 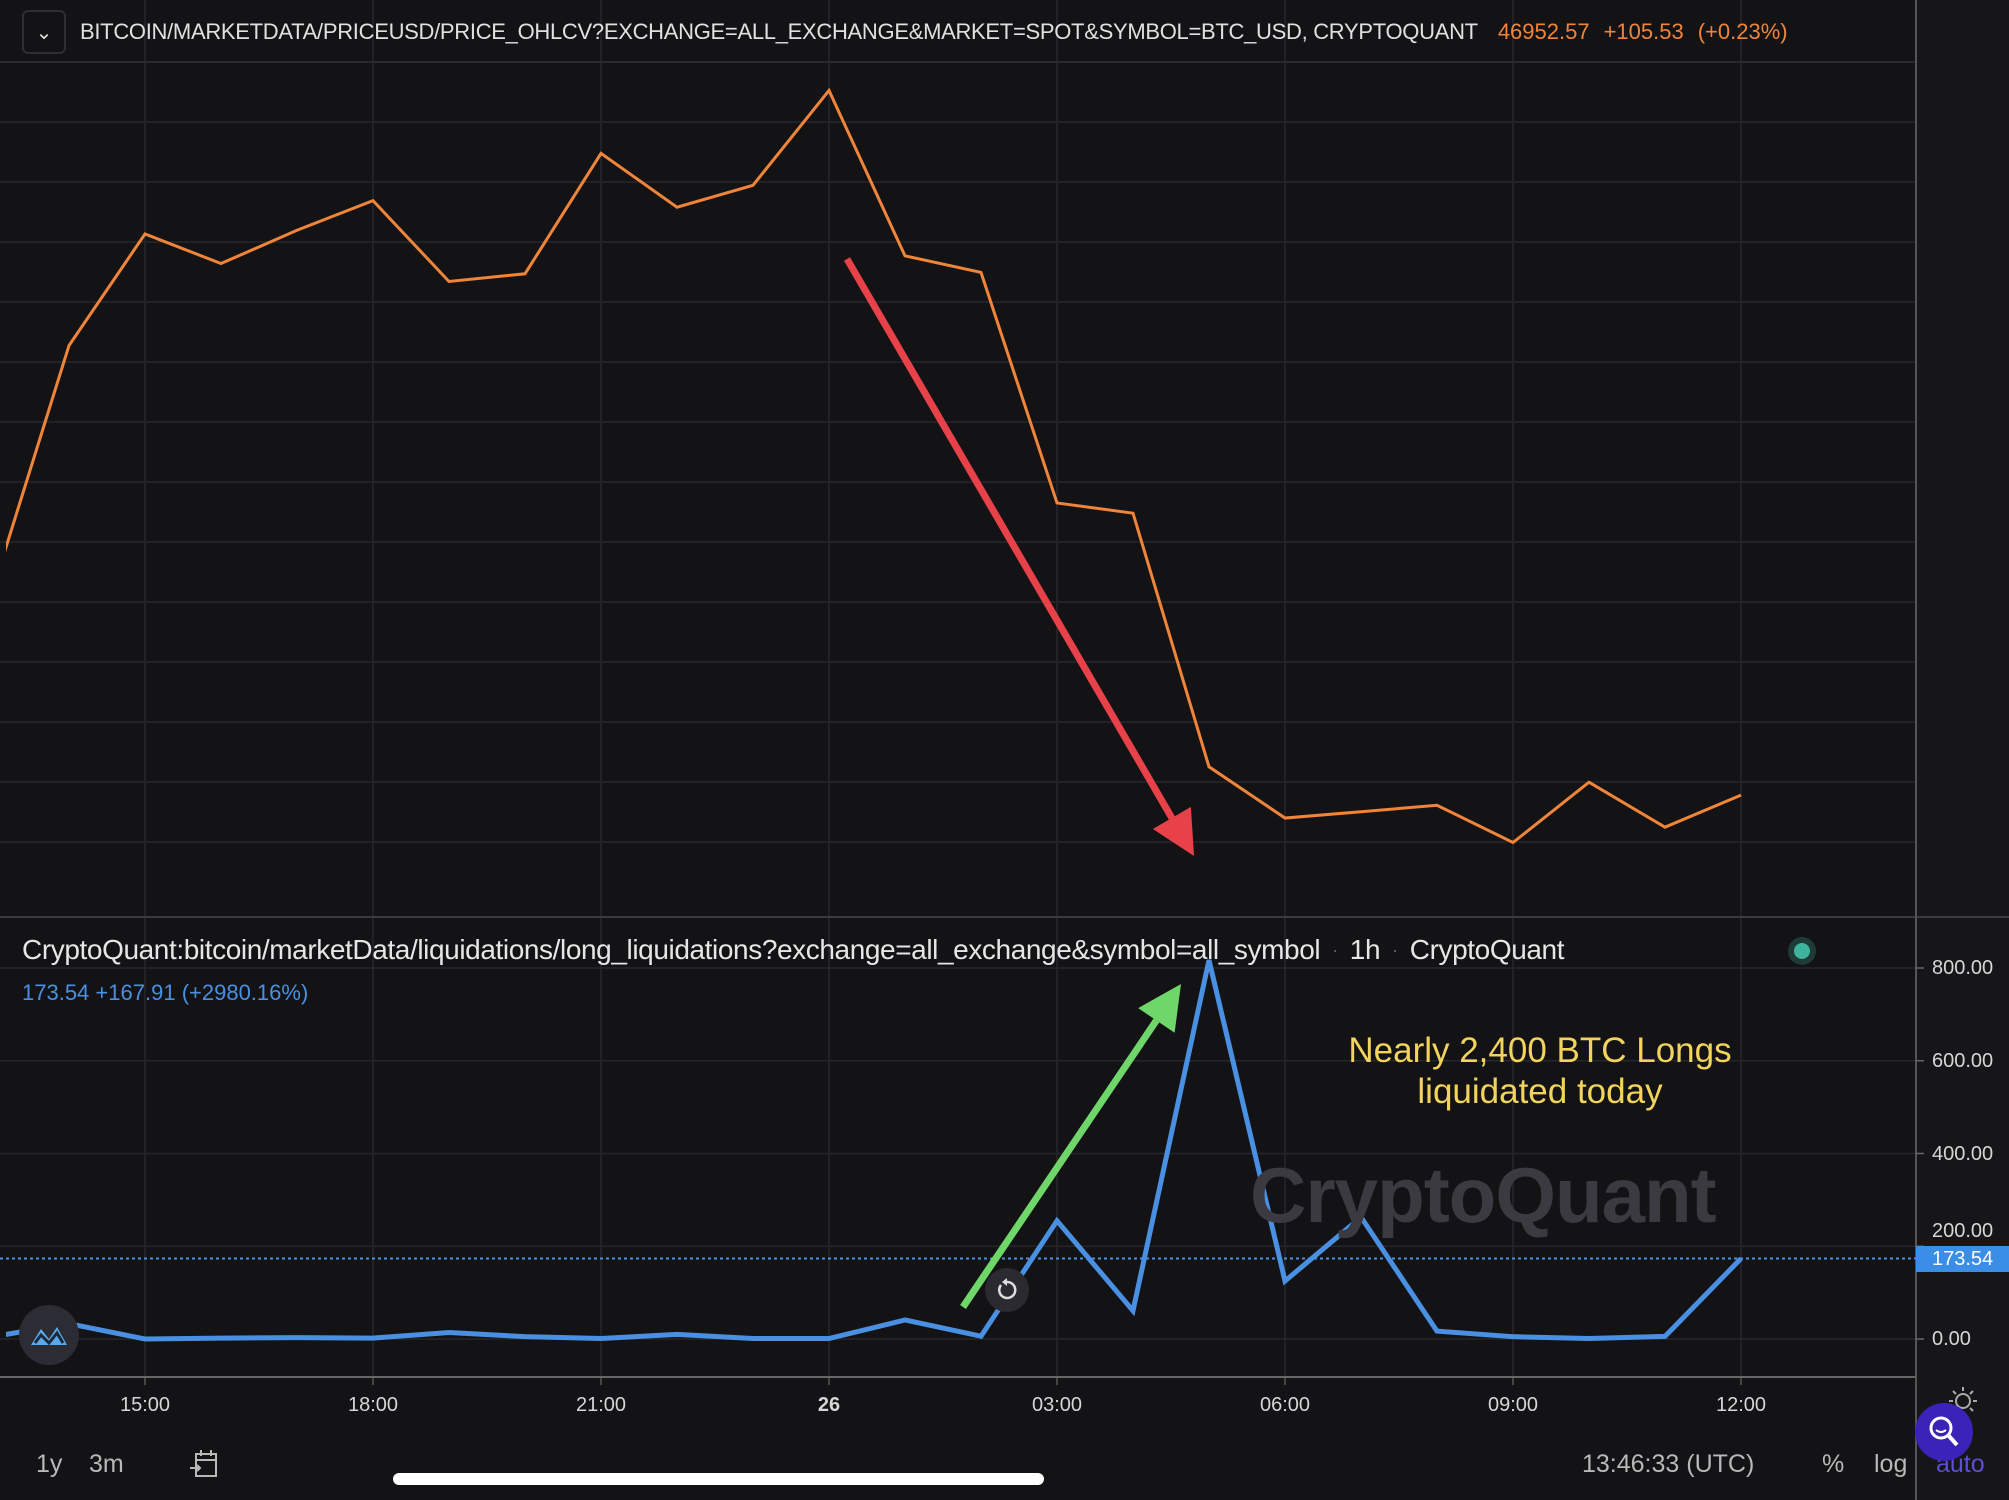 I want to click on y-tick-label: 800.00, so click(x=1963, y=968).